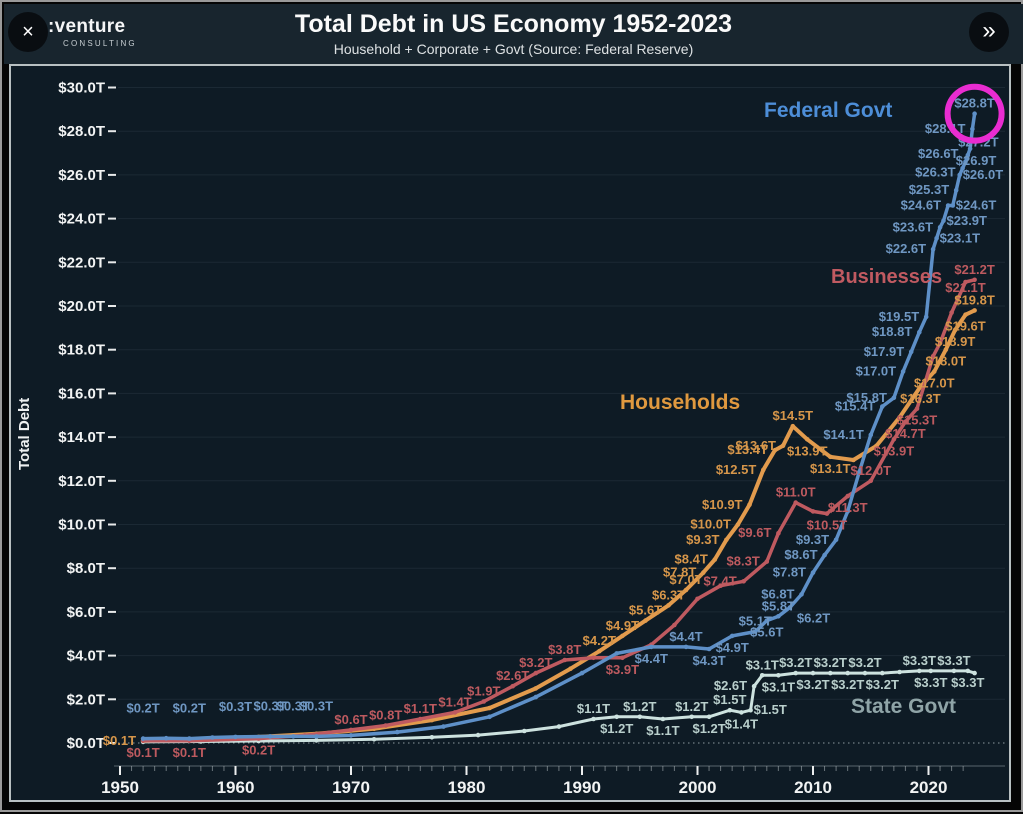 Image resolution: width=1023 pixels, height=814 pixels. What do you see at coordinates (855, 406) in the screenshot?
I see `point-label-federal-govt: $15.4T` at bounding box center [855, 406].